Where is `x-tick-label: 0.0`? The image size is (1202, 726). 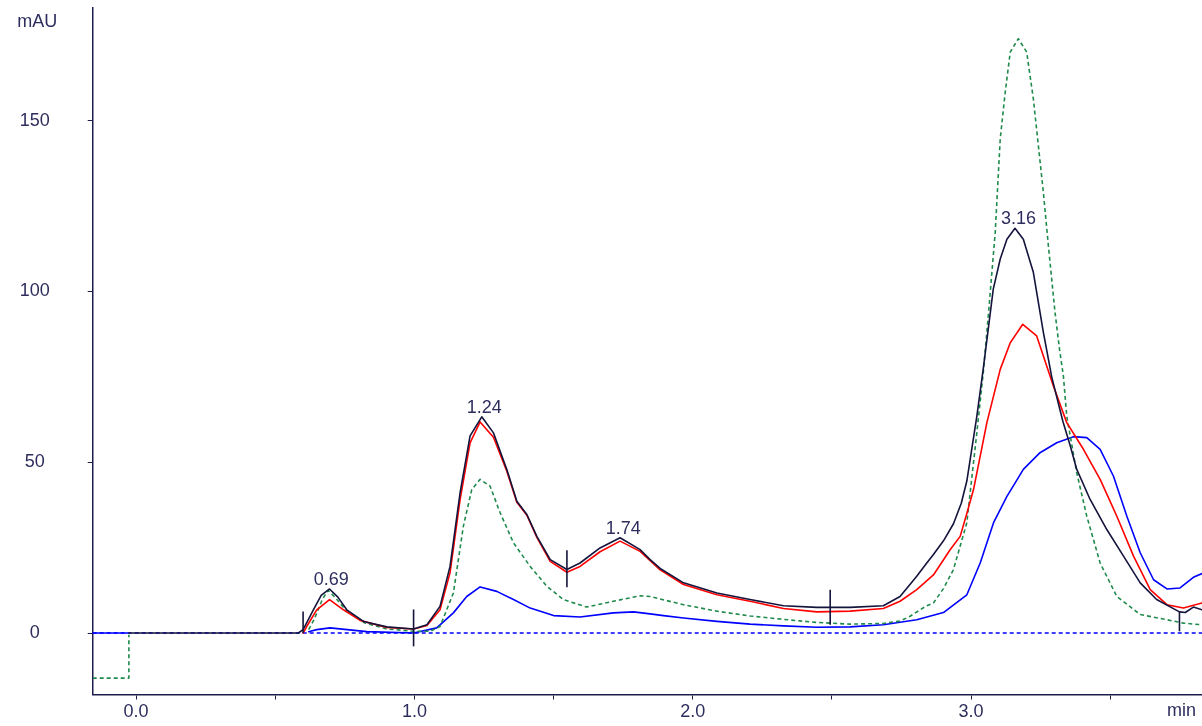
x-tick-label: 0.0 is located at coordinates (136, 711).